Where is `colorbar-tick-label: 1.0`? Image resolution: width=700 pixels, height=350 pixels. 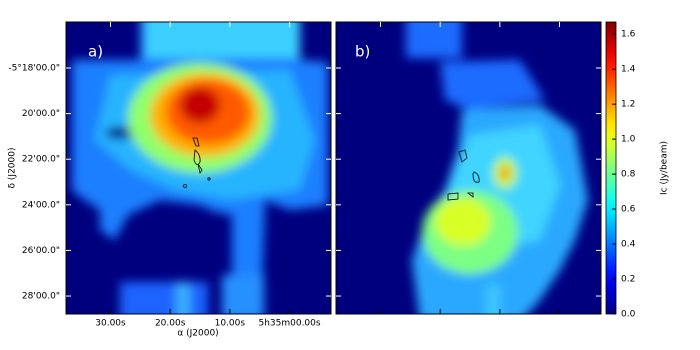
colorbar-tick-label: 1.0 is located at coordinates (628, 140).